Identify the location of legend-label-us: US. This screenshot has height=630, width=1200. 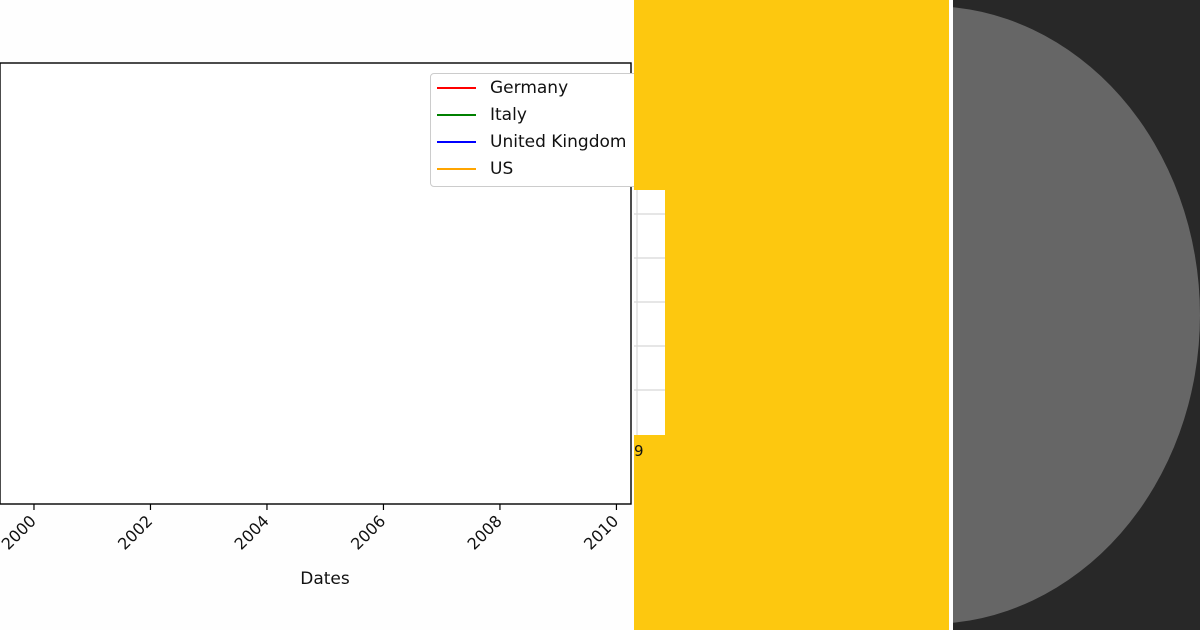
(502, 169).